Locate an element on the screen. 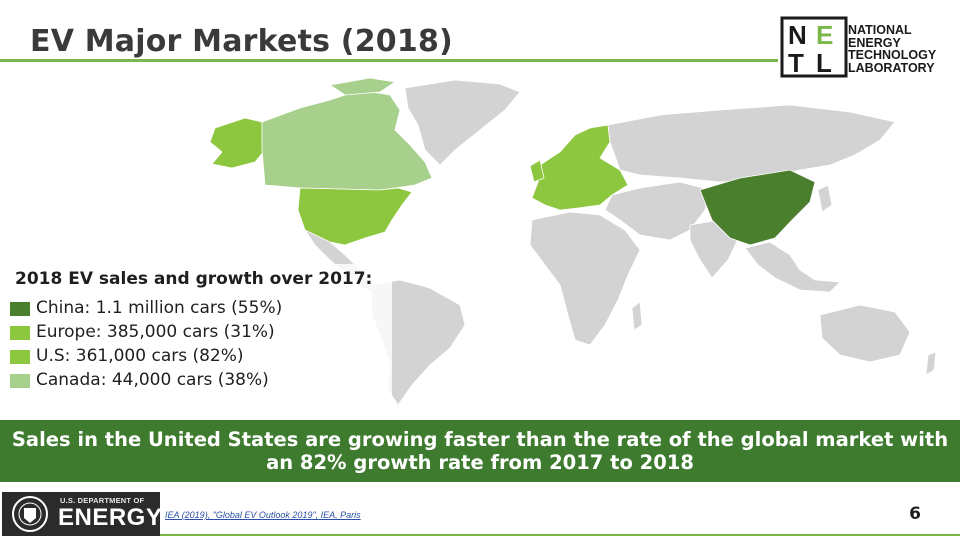 The image size is (960, 540). doe-logo-small-text: U.S. DEPARTMENT OF is located at coordinates (102, 500).